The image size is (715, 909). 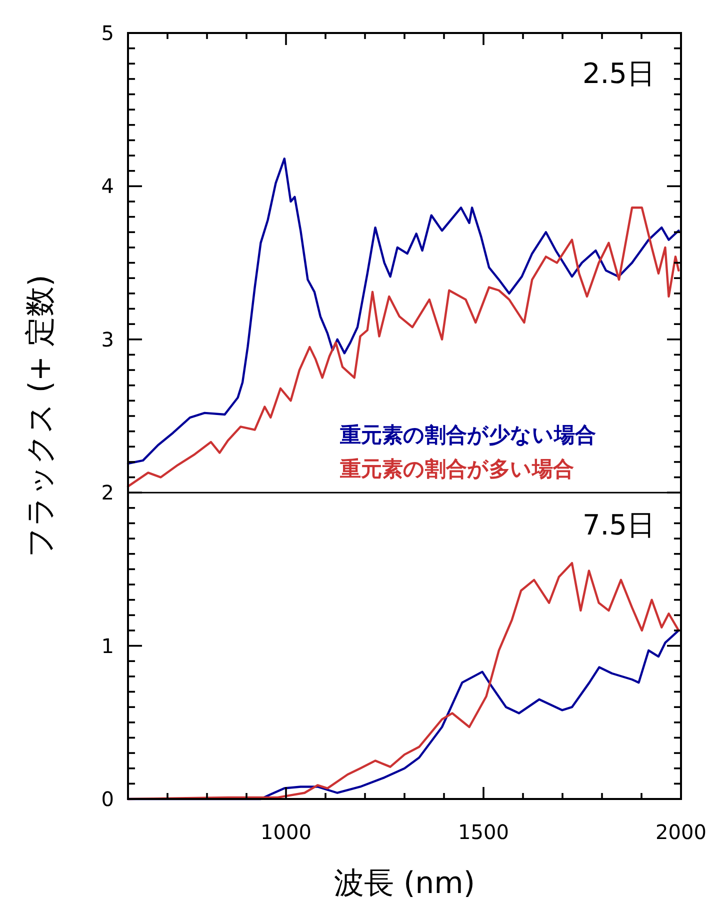 What do you see at coordinates (456, 469) in the screenshot?
I see `text: 重元素の割合が多い場合` at bounding box center [456, 469].